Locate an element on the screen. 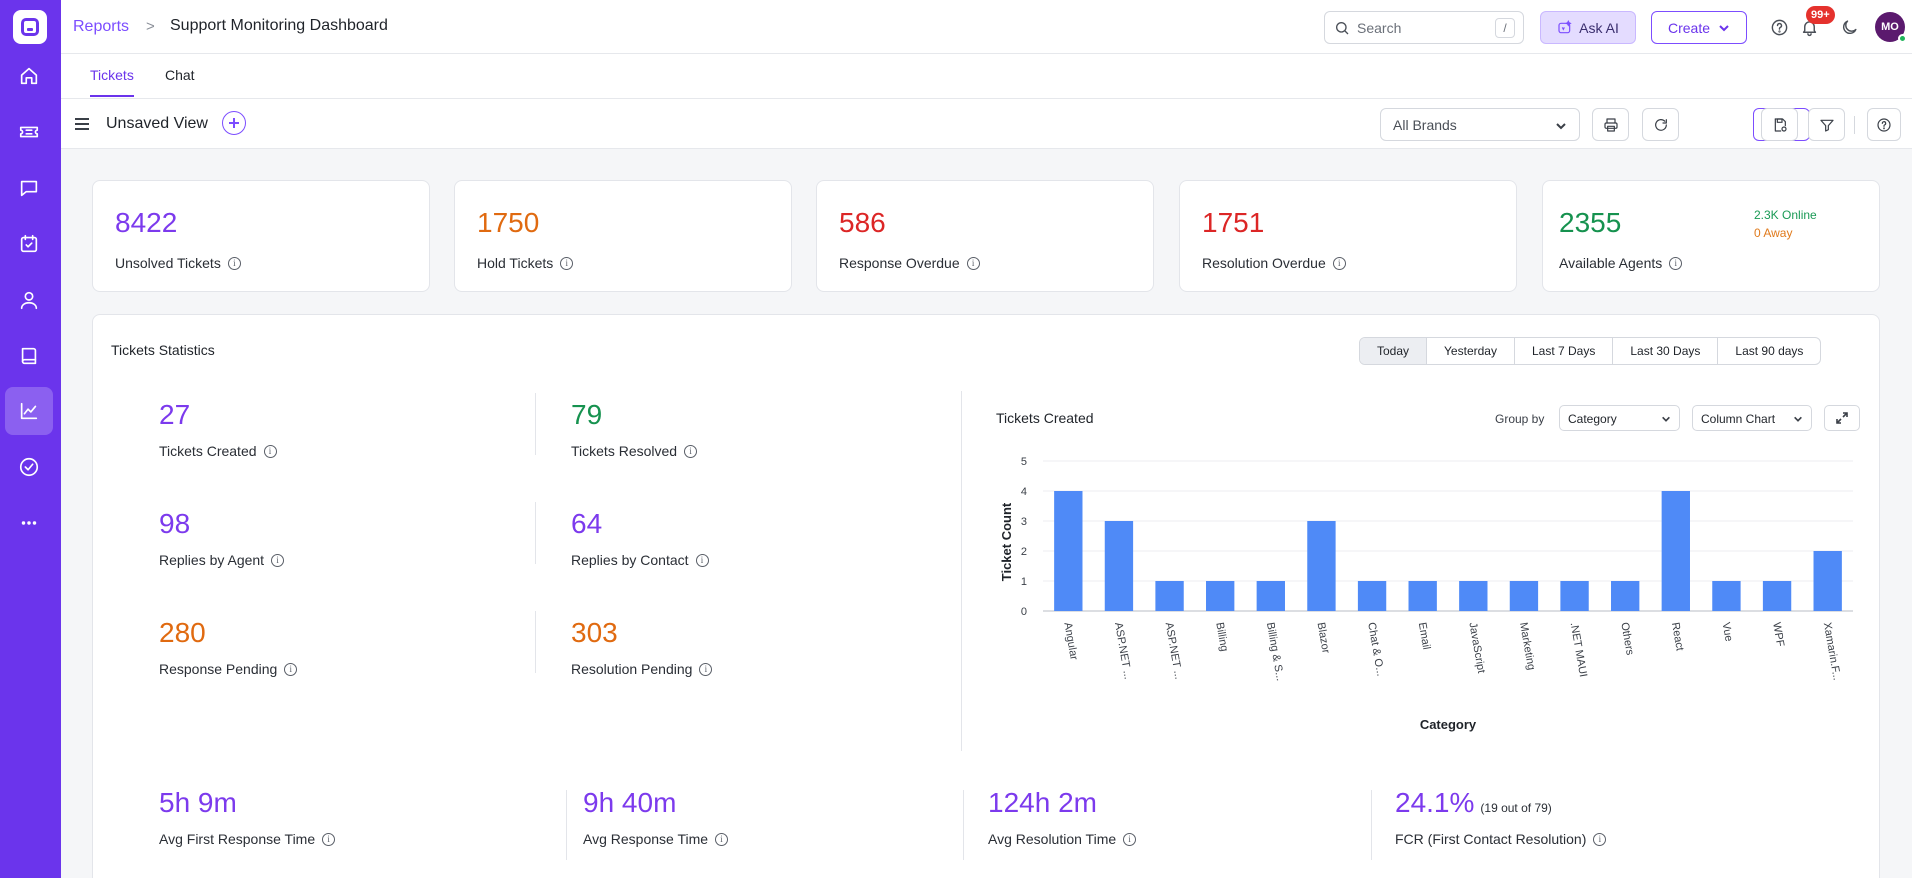  time-value: 24.1% is located at coordinates (1435, 802).